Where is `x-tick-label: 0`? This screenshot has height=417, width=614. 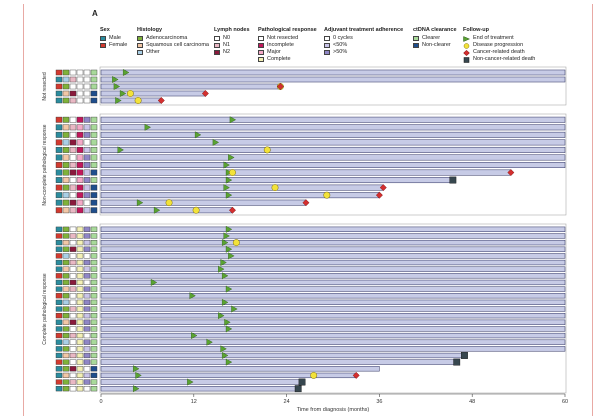 x-tick-label: 0 is located at coordinates (100, 402).